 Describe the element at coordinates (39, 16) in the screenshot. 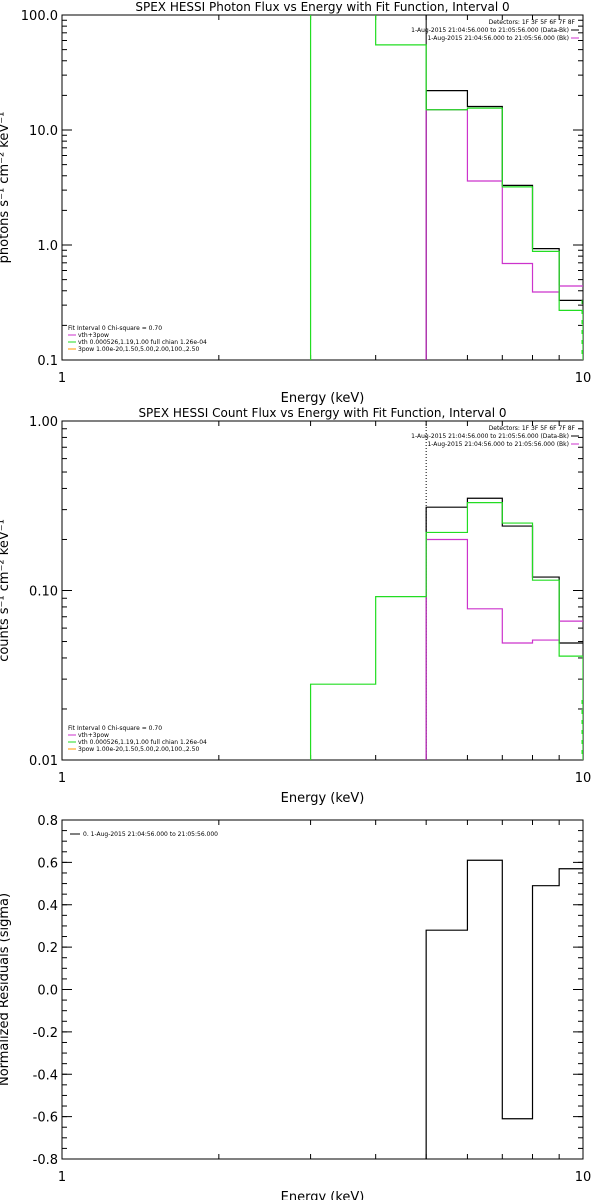

I see `y-tick-label: 100.0` at that location.